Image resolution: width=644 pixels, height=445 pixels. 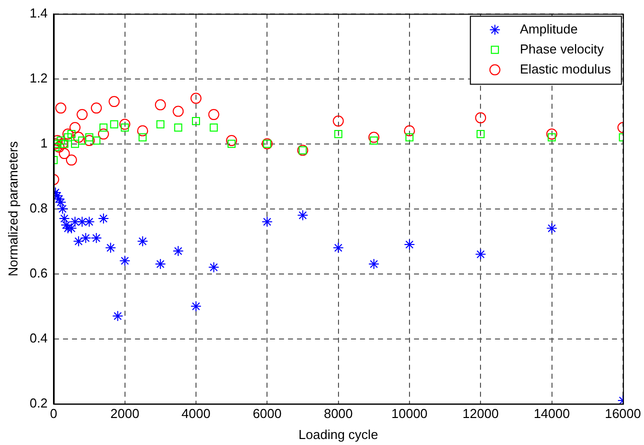 What do you see at coordinates (39, 402) in the screenshot?
I see `y-tick-label: 0.2` at bounding box center [39, 402].